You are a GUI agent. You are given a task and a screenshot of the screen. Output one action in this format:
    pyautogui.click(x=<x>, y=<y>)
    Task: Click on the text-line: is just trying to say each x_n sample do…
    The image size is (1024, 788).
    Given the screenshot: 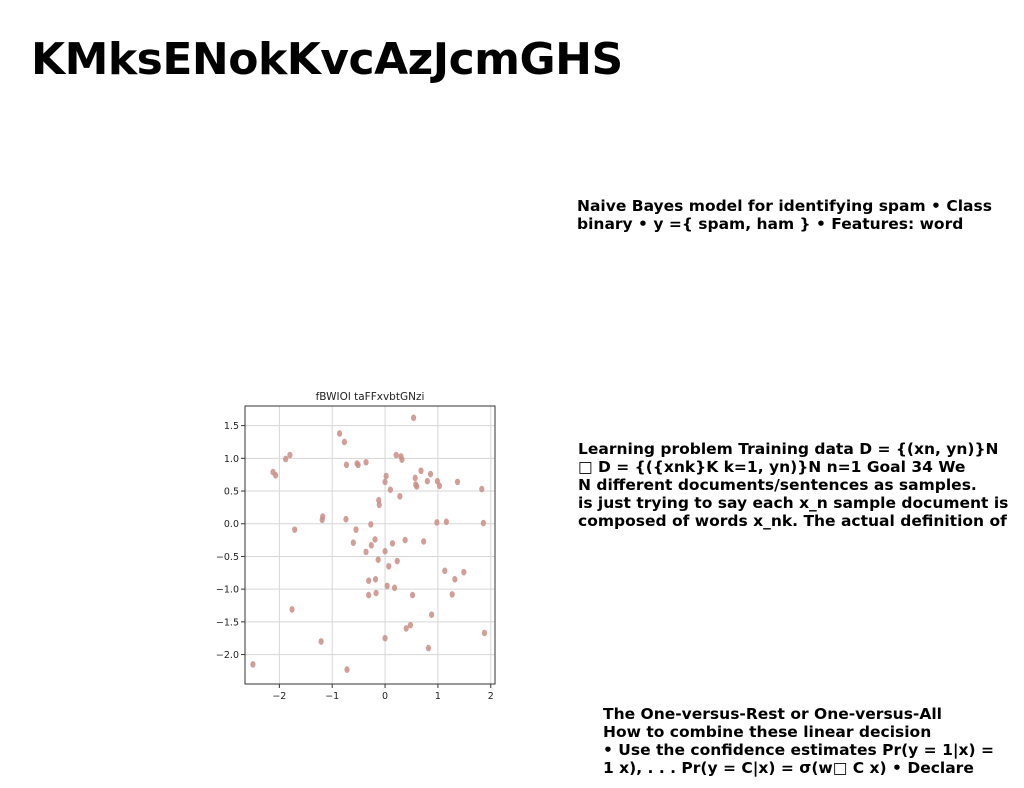 What is the action you would take?
    pyautogui.click(x=793, y=503)
    